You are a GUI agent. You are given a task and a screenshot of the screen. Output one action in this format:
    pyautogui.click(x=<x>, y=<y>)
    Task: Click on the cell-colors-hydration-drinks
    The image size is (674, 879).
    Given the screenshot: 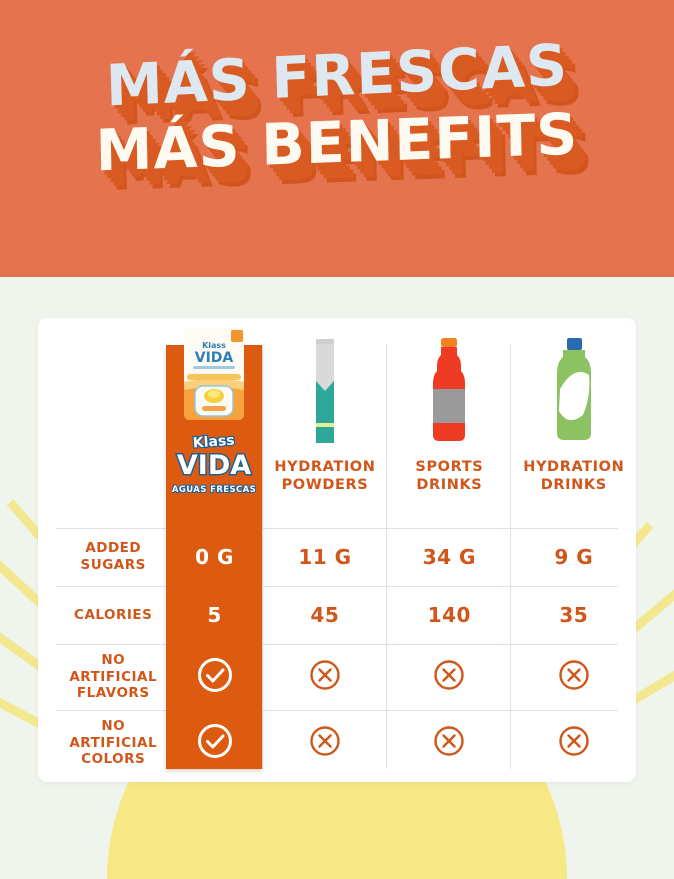 What is the action you would take?
    pyautogui.click(x=574, y=743)
    